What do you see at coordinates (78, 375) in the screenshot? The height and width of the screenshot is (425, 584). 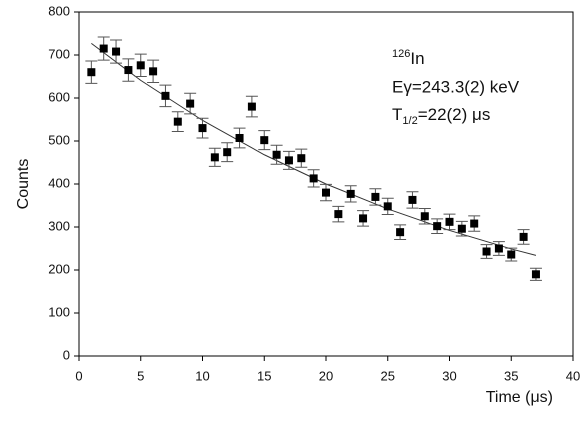 I see `x-tick-label: 0` at bounding box center [78, 375].